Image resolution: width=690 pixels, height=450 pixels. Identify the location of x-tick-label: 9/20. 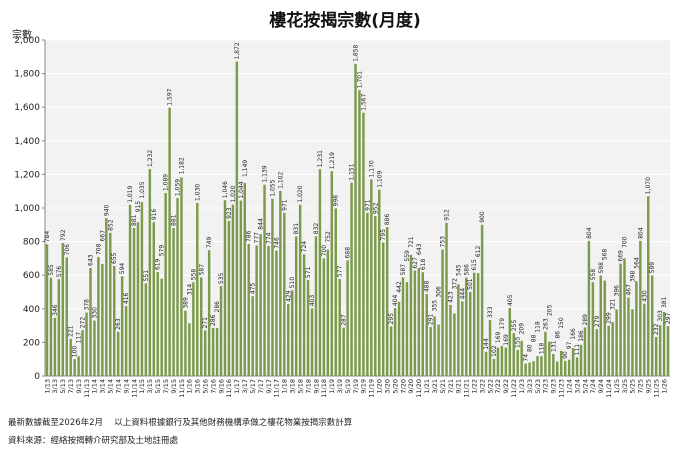
(411, 386).